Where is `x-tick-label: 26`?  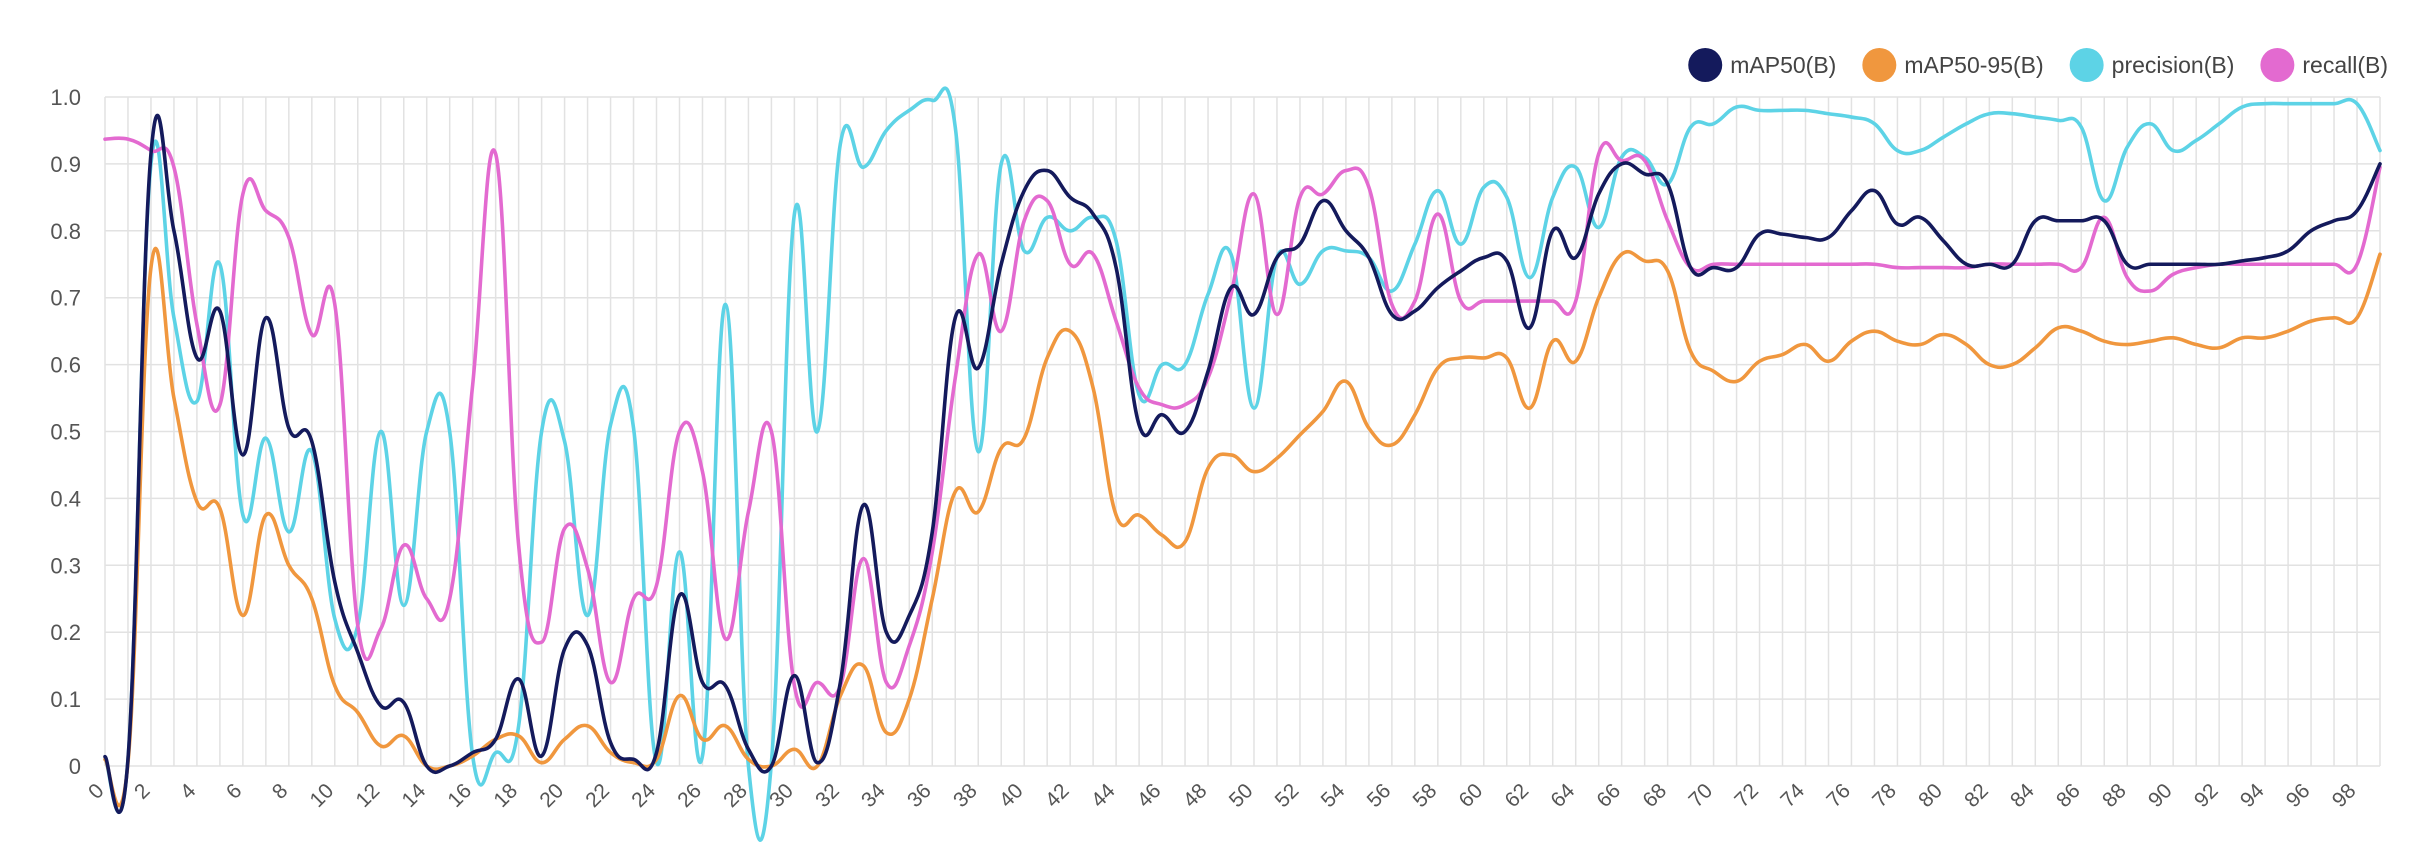 x-tick-label: 26 is located at coordinates (689, 795).